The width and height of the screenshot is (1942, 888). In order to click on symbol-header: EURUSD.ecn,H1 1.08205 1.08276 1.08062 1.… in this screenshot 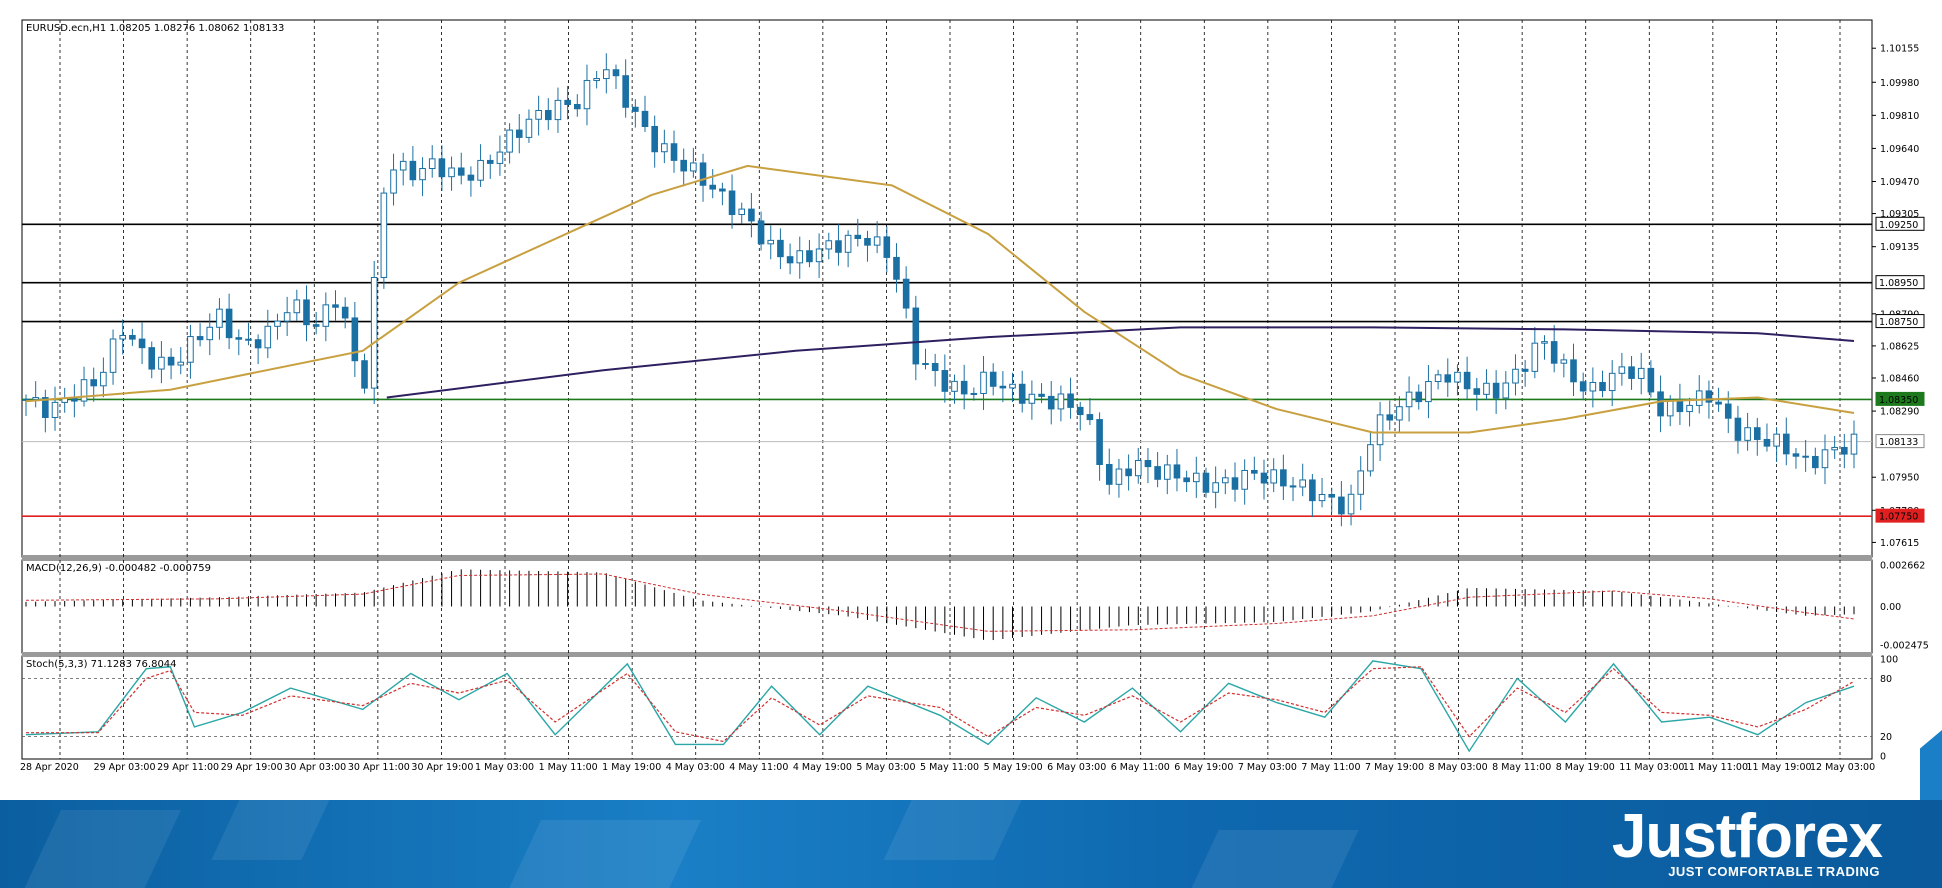, I will do `click(155, 28)`.